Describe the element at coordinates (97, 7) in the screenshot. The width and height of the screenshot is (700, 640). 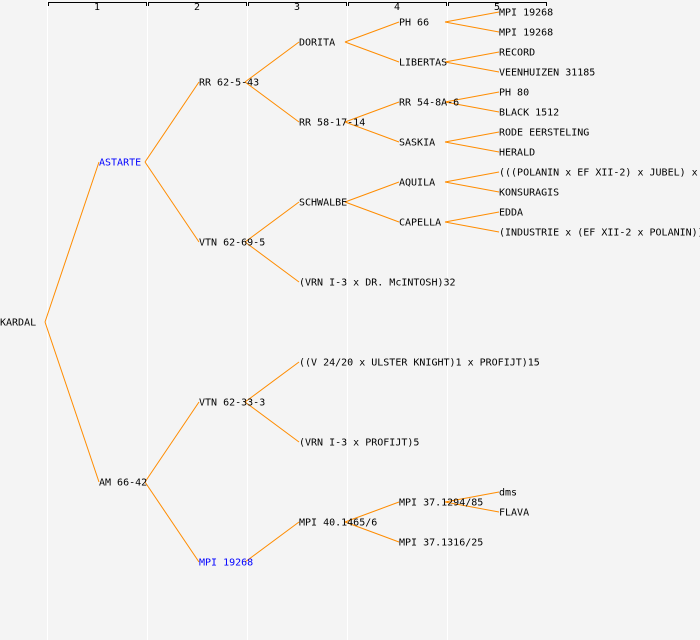
I see `generation-label: 1` at that location.